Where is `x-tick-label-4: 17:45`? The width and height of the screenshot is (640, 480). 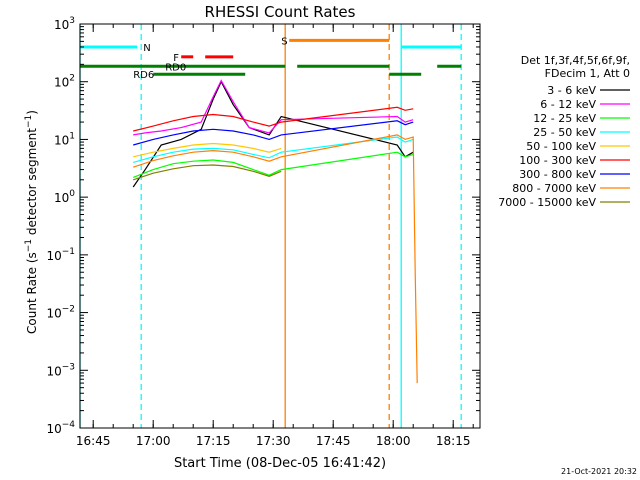 x-tick-label-4: 17:45 is located at coordinates (333, 441).